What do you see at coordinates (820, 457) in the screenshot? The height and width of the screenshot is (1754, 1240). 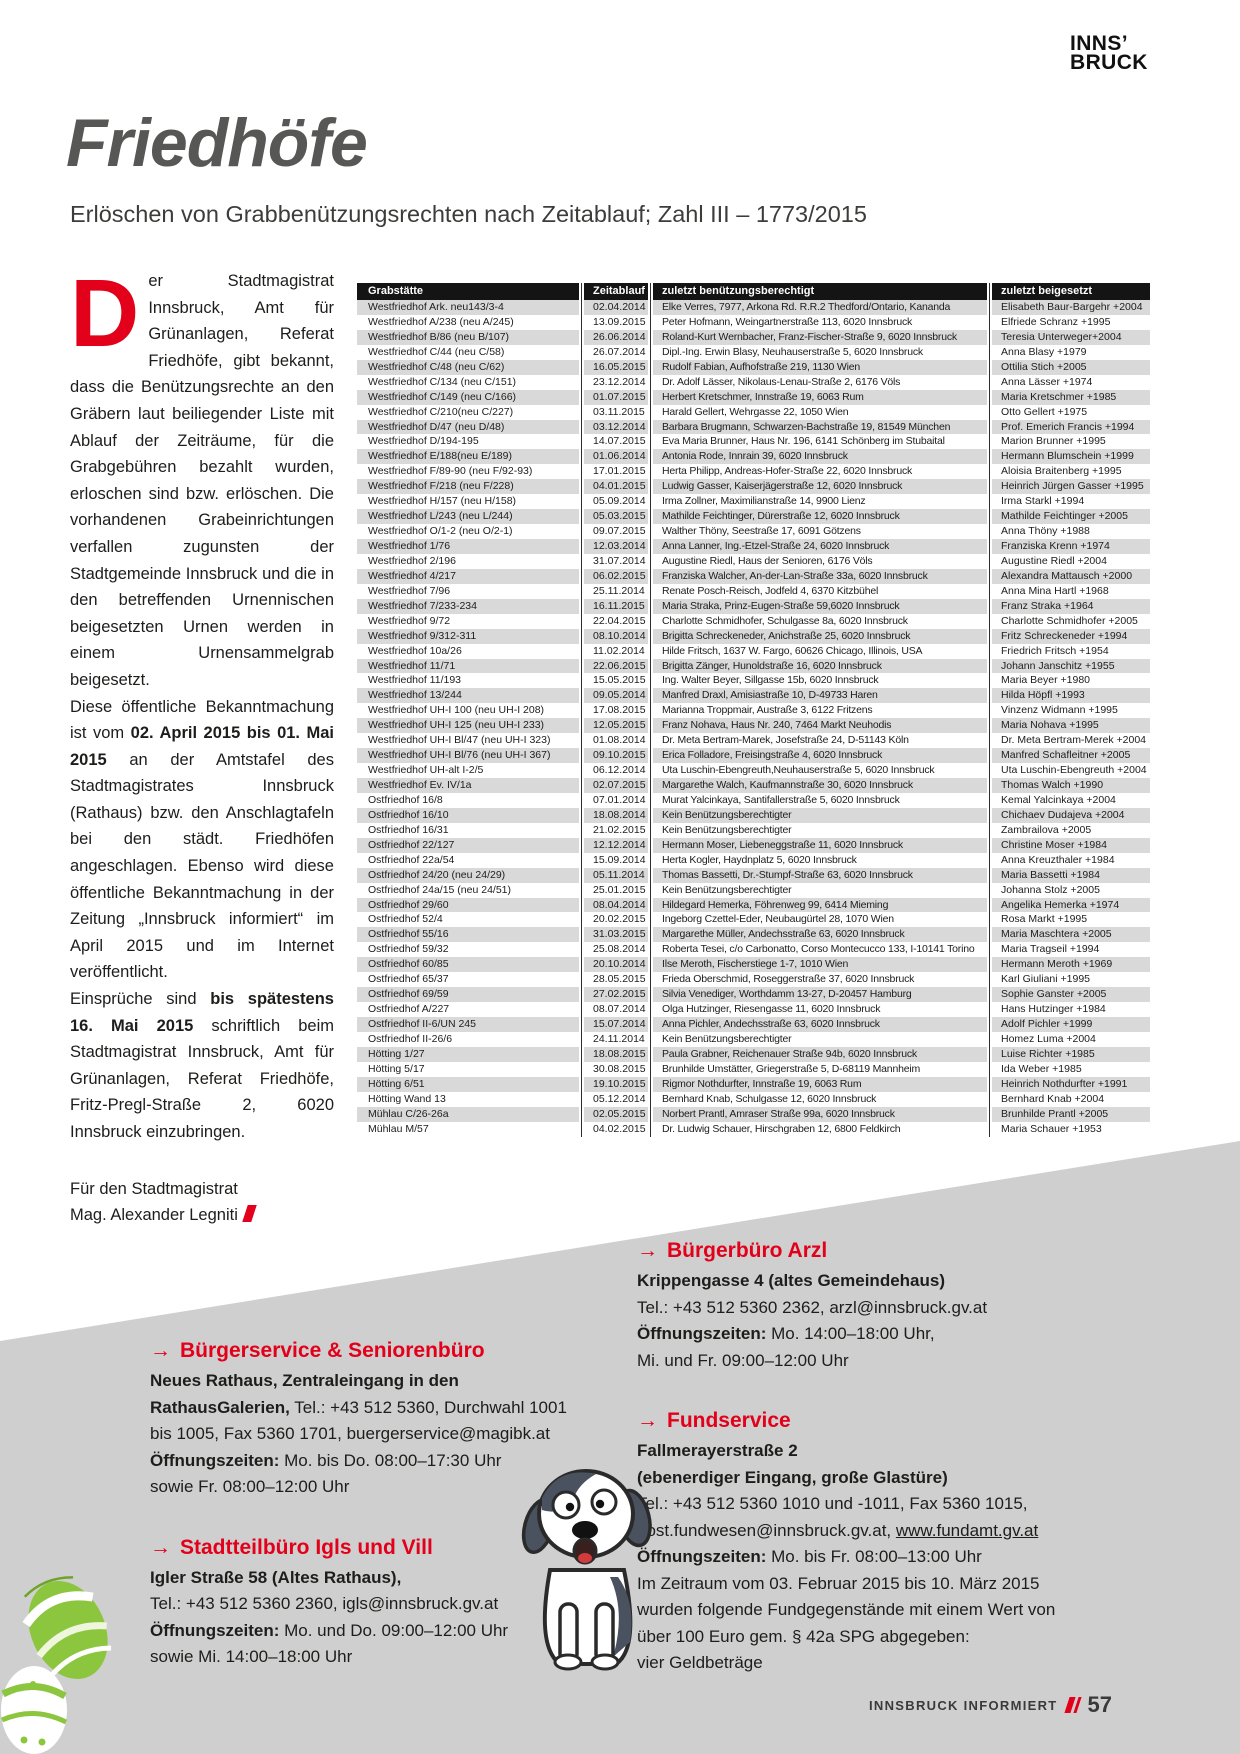 I see `table-cell: Antonia Rode, Innrain 39, 6020 Innsbruck` at bounding box center [820, 457].